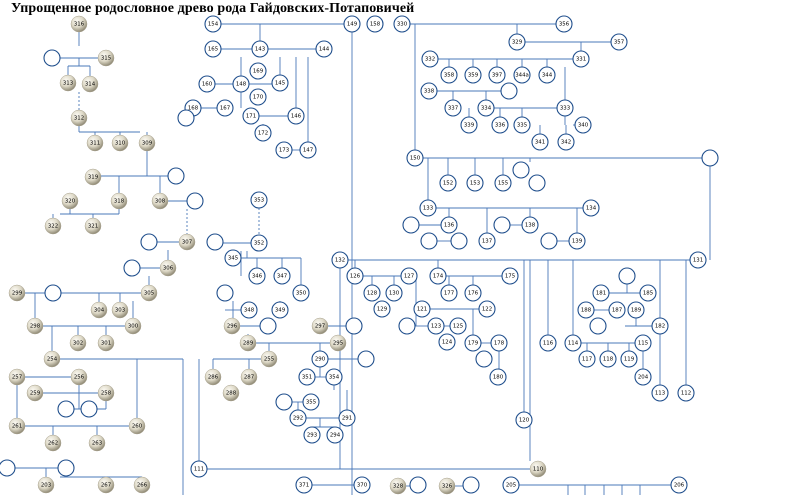 This screenshot has width=800, height=495. Describe the element at coordinates (307, 377) in the screenshot. I see `person-node: 351` at that location.